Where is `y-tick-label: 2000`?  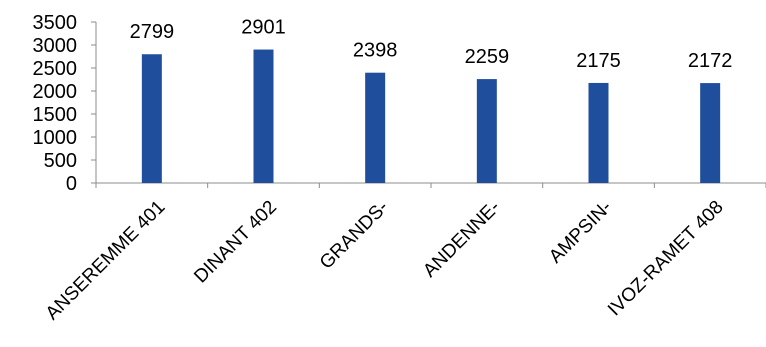 y-tick-label: 2000 is located at coordinates (55, 92).